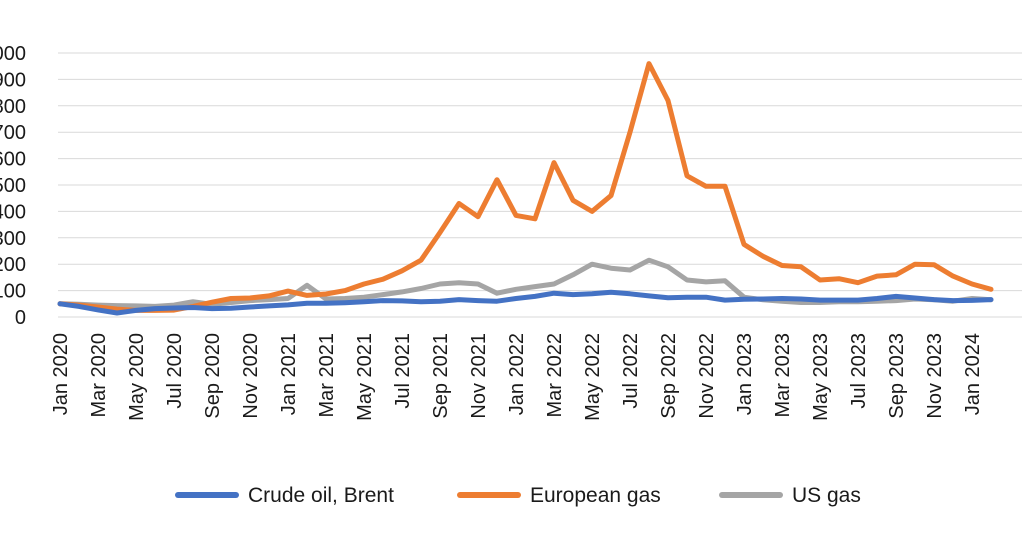 The width and height of the screenshot is (1024, 536). I want to click on x-tick-label: Jul 2021, so click(403, 371).